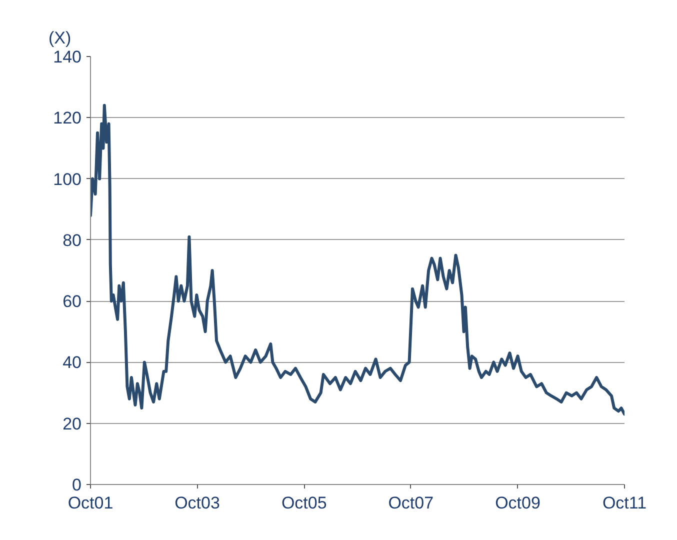 The image size is (677, 540). Describe the element at coordinates (67, 179) in the screenshot. I see `y-tick-label: 100` at that location.